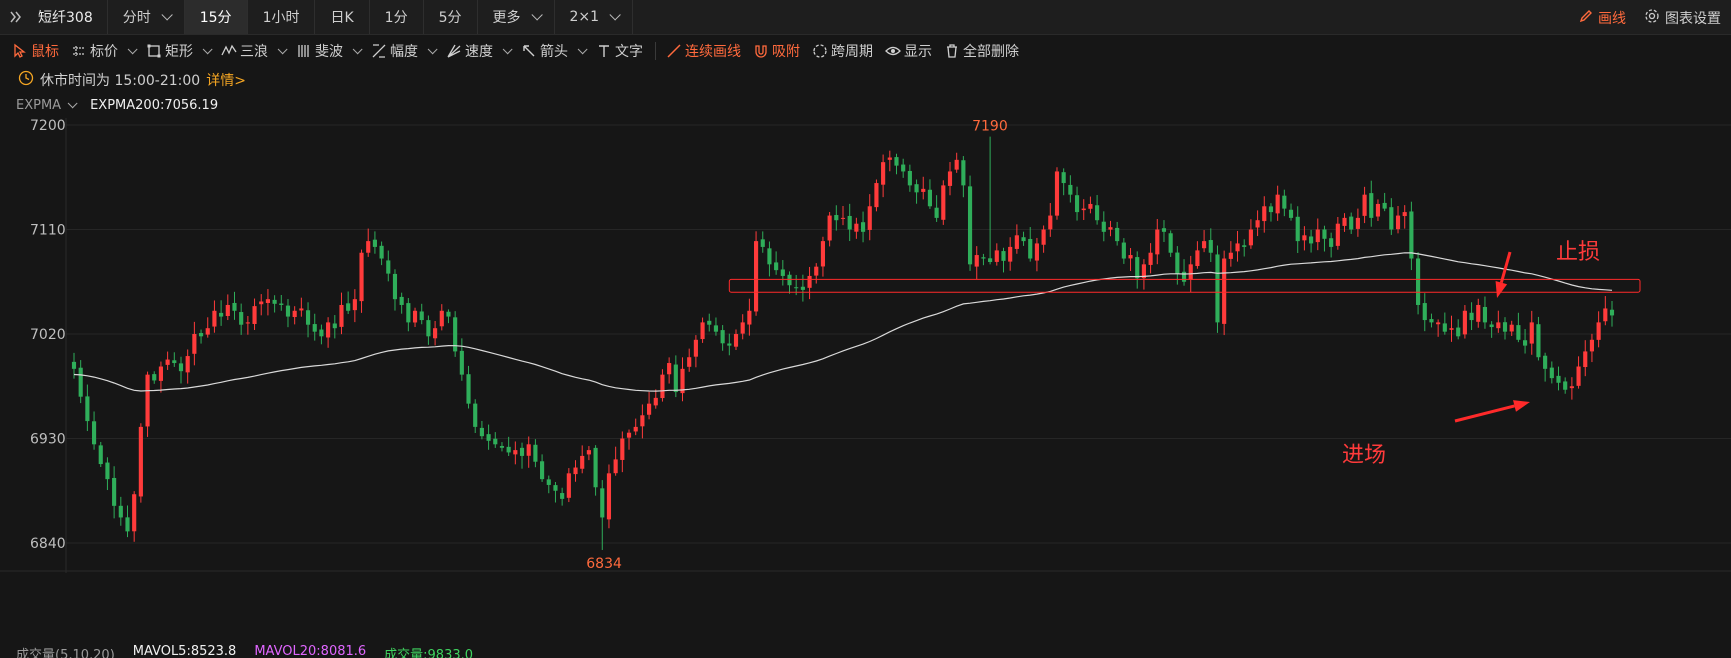  I want to click on period-tab: 1小时, so click(282, 17).